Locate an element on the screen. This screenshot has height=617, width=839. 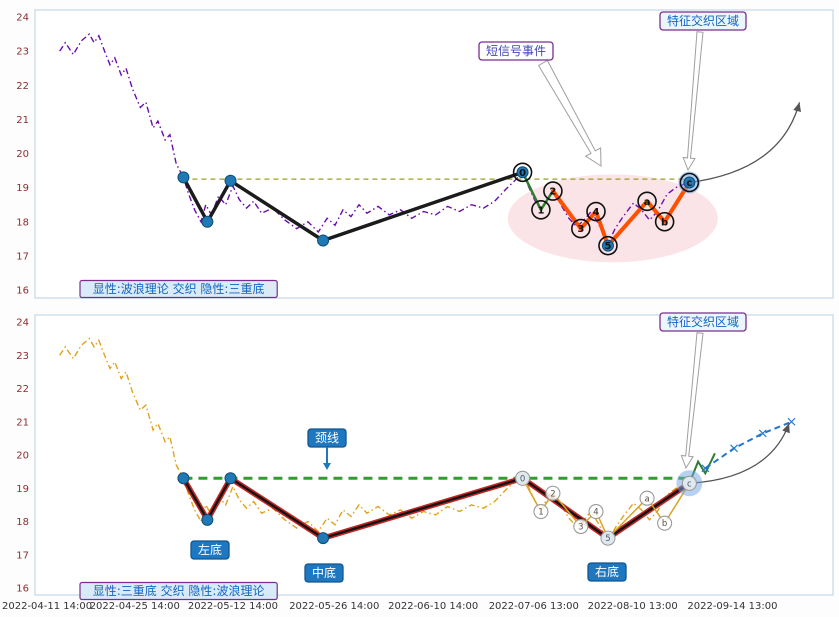
target-curve-arrow is located at coordinates (739, 453).